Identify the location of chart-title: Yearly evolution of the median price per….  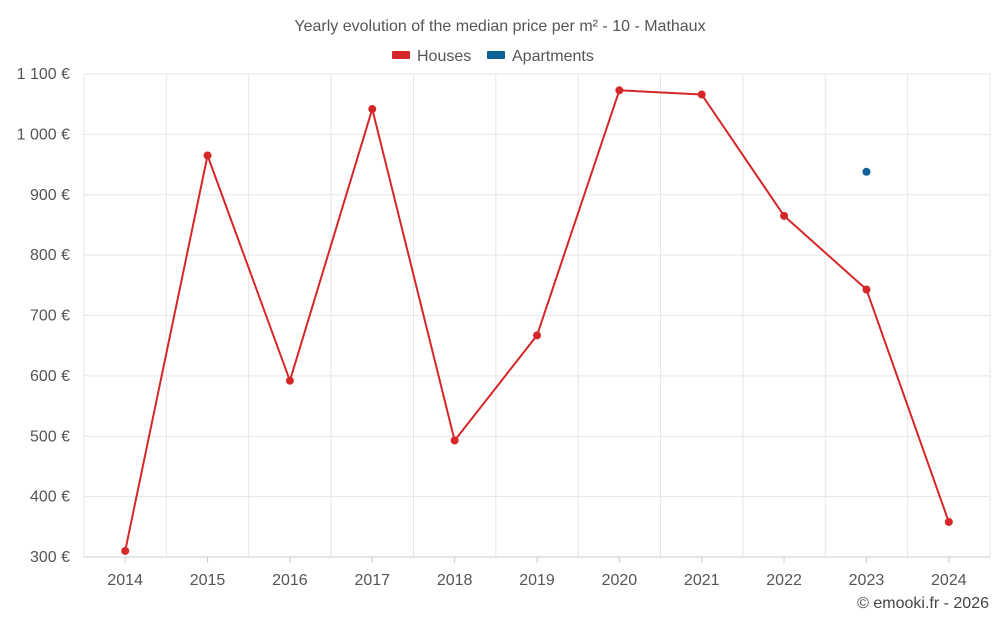
(499, 26).